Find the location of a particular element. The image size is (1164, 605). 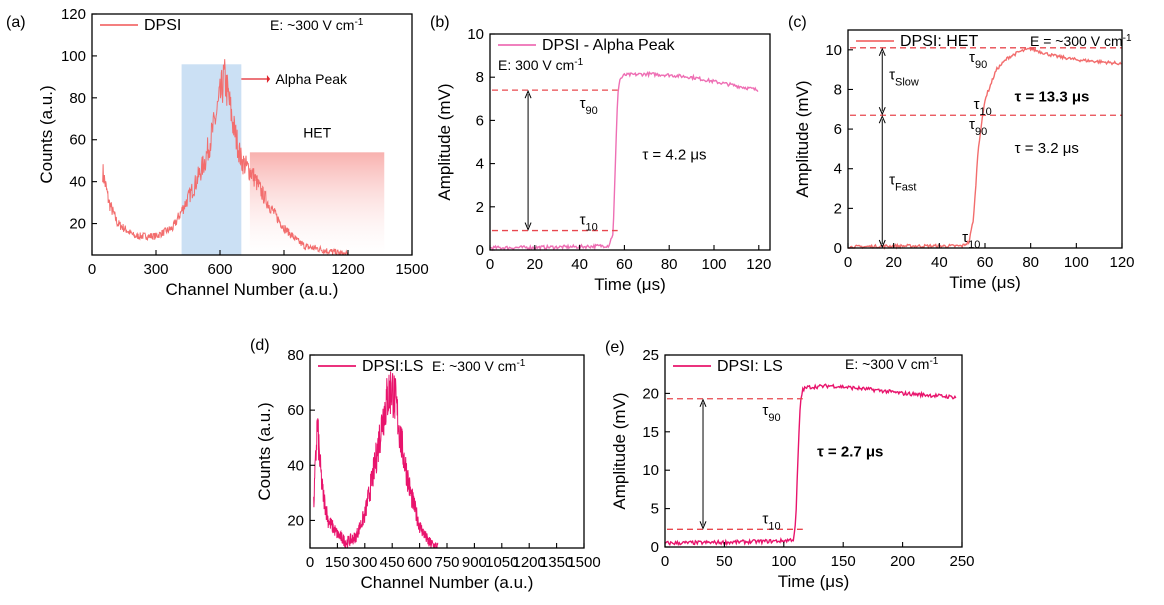

tau90-e-sub: 90 is located at coordinates (774, 418).